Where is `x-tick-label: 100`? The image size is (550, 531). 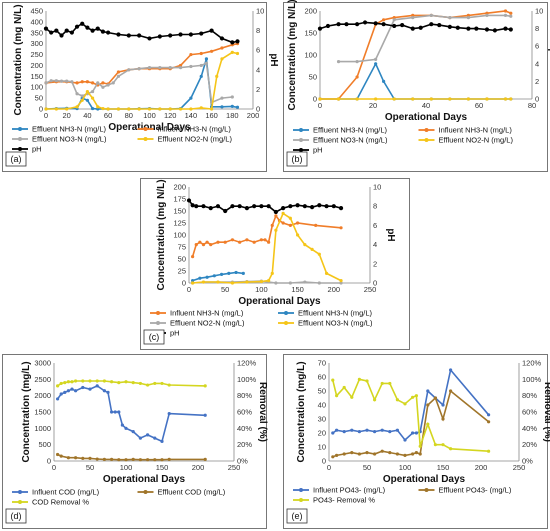
x-tick-label: 100 is located at coordinates (149, 115).